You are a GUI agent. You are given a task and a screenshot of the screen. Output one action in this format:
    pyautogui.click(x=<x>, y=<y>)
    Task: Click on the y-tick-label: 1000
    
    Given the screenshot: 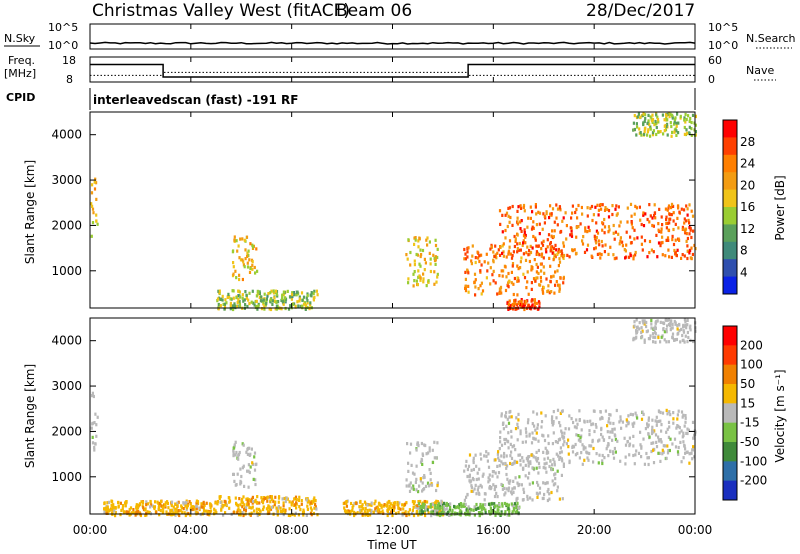 What is the action you would take?
    pyautogui.click(x=66, y=271)
    